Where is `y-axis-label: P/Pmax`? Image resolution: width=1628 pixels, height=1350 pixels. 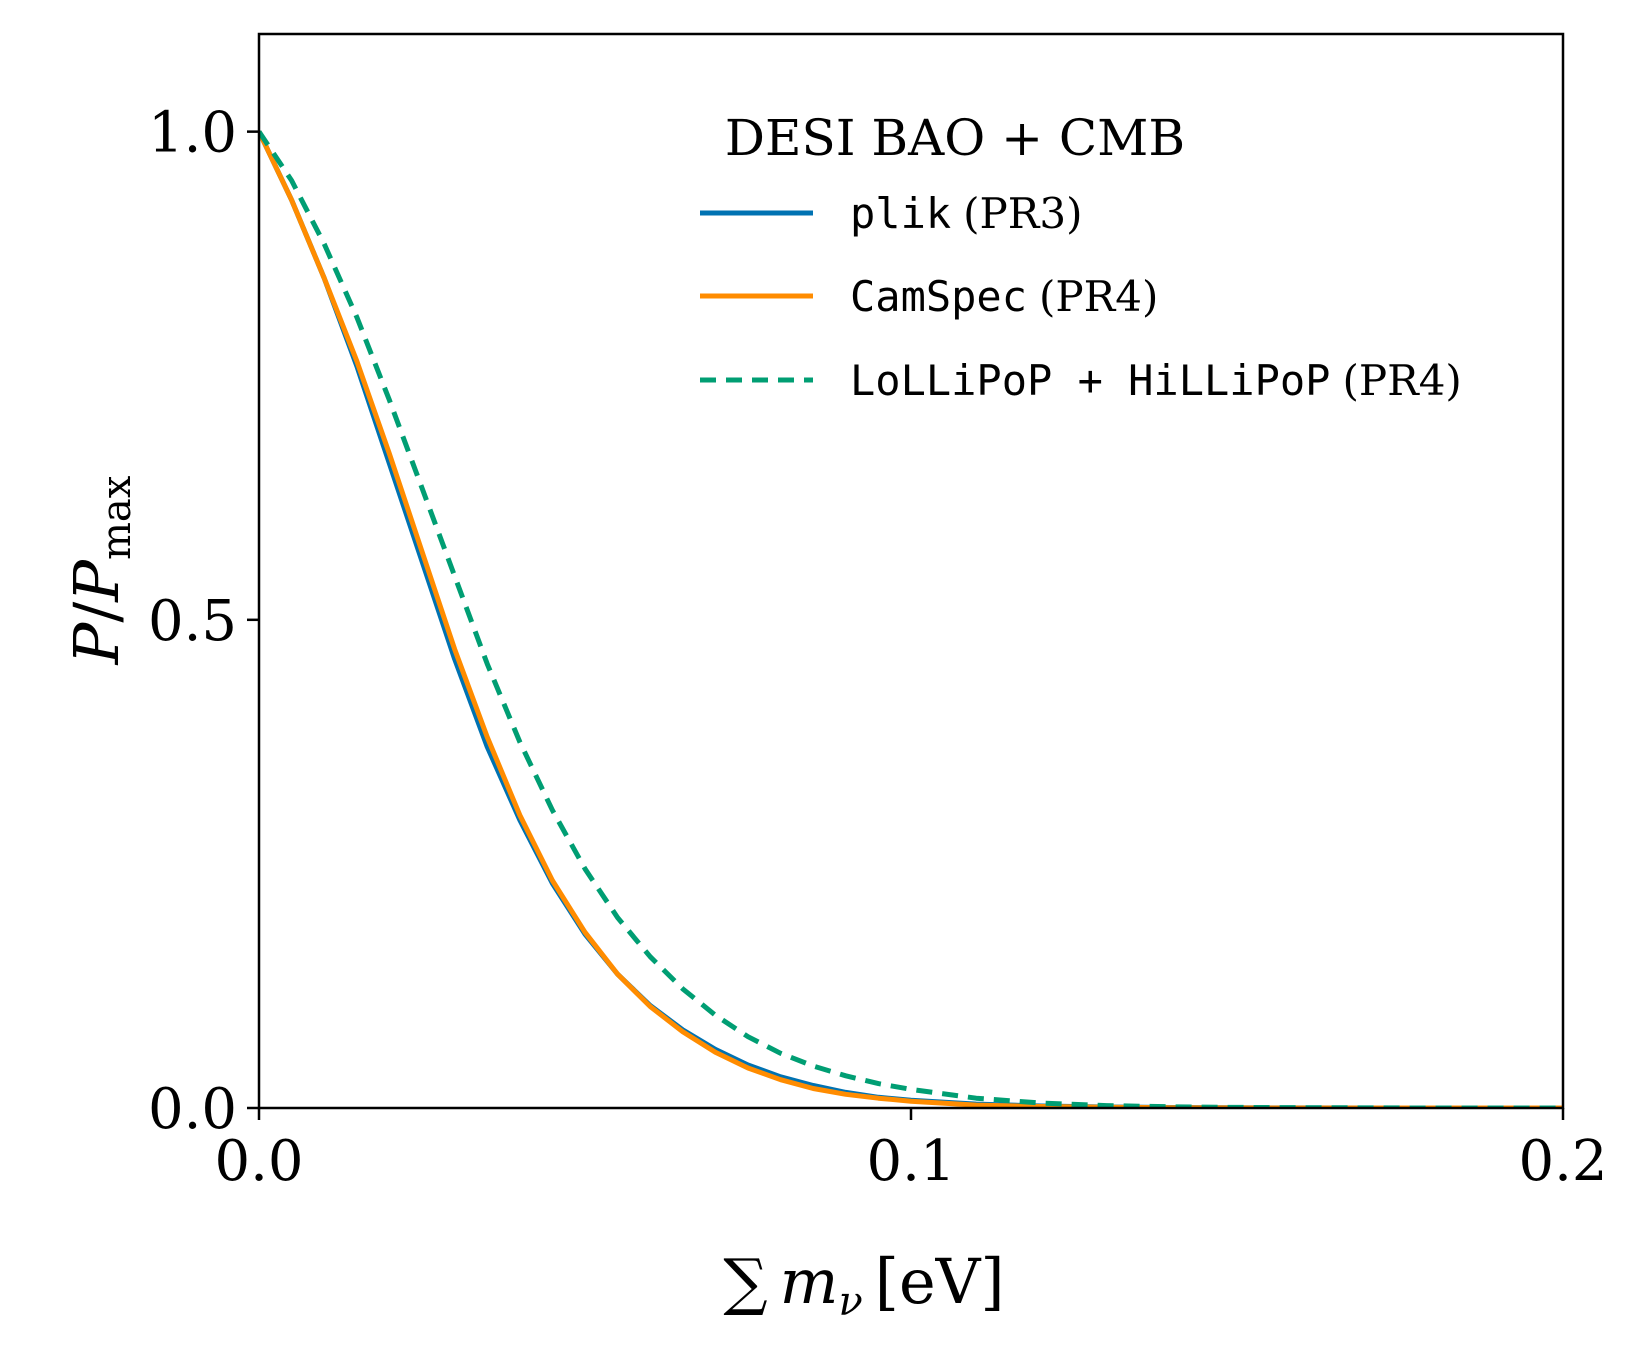 y-axis-label: P/Pmax is located at coordinates (100, 570).